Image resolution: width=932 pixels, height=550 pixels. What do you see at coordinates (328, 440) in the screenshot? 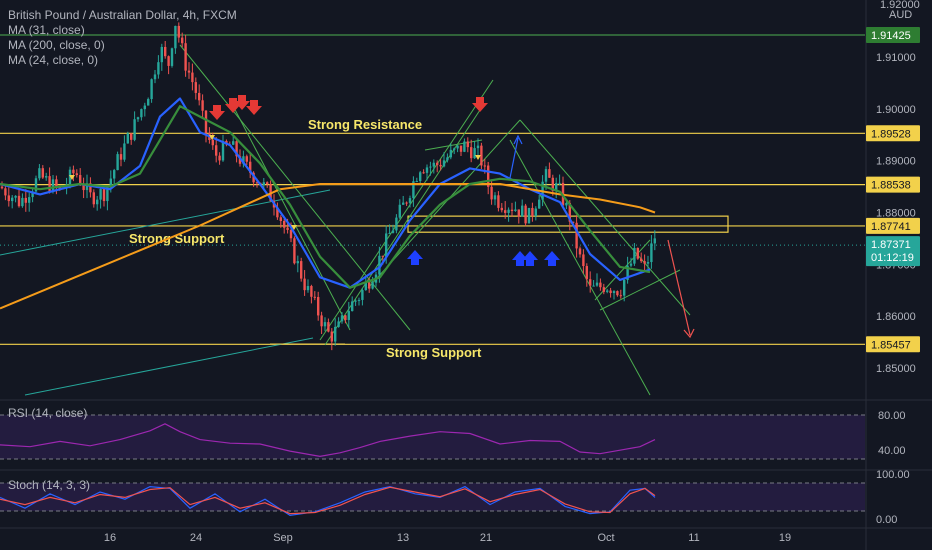
I see `rsi-line` at bounding box center [328, 440].